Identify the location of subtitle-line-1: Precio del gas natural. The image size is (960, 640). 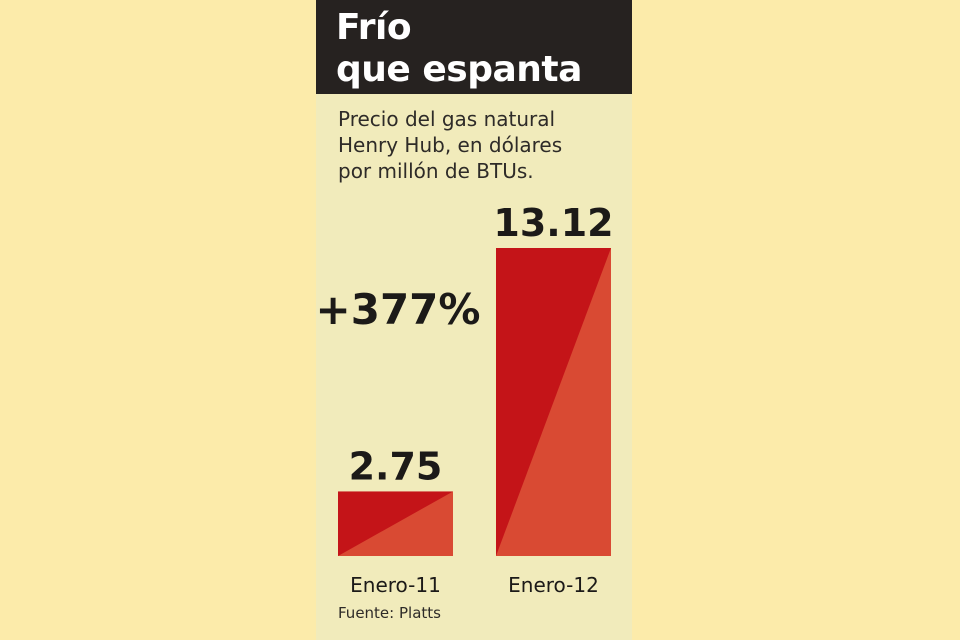
(447, 119).